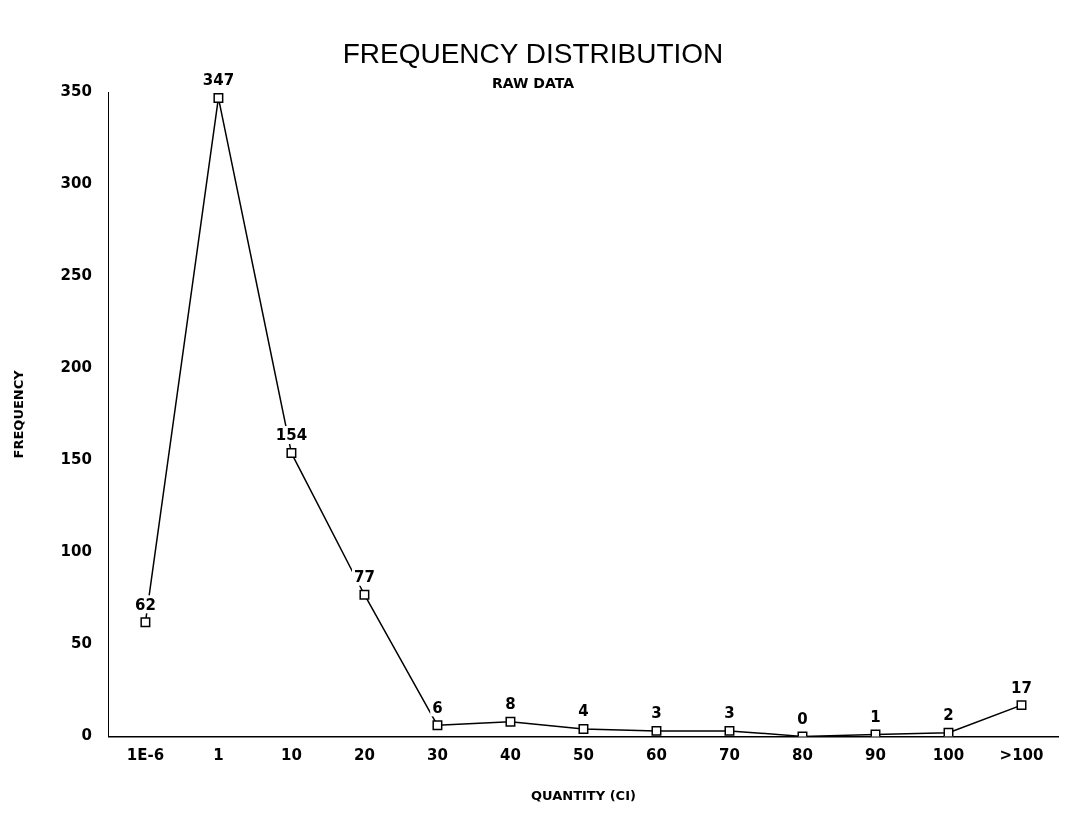 The width and height of the screenshot is (1089, 819). What do you see at coordinates (145, 604) in the screenshot?
I see `data-label: 62` at bounding box center [145, 604].